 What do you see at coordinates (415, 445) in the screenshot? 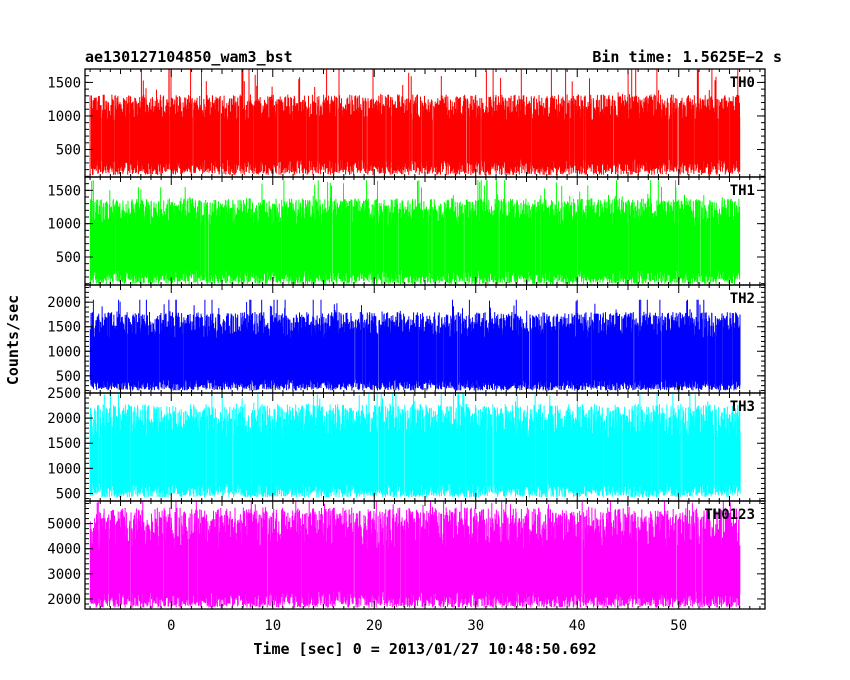
I see `series-th3` at bounding box center [415, 445].